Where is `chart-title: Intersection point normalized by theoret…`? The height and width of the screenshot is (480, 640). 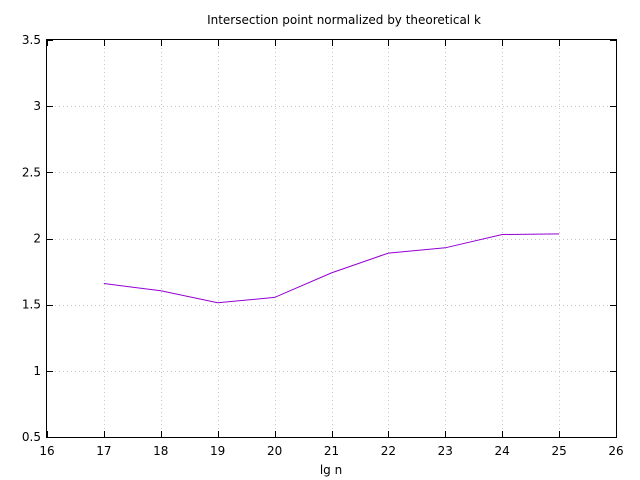
chart-title: Intersection point normalized by theoret… is located at coordinates (344, 20).